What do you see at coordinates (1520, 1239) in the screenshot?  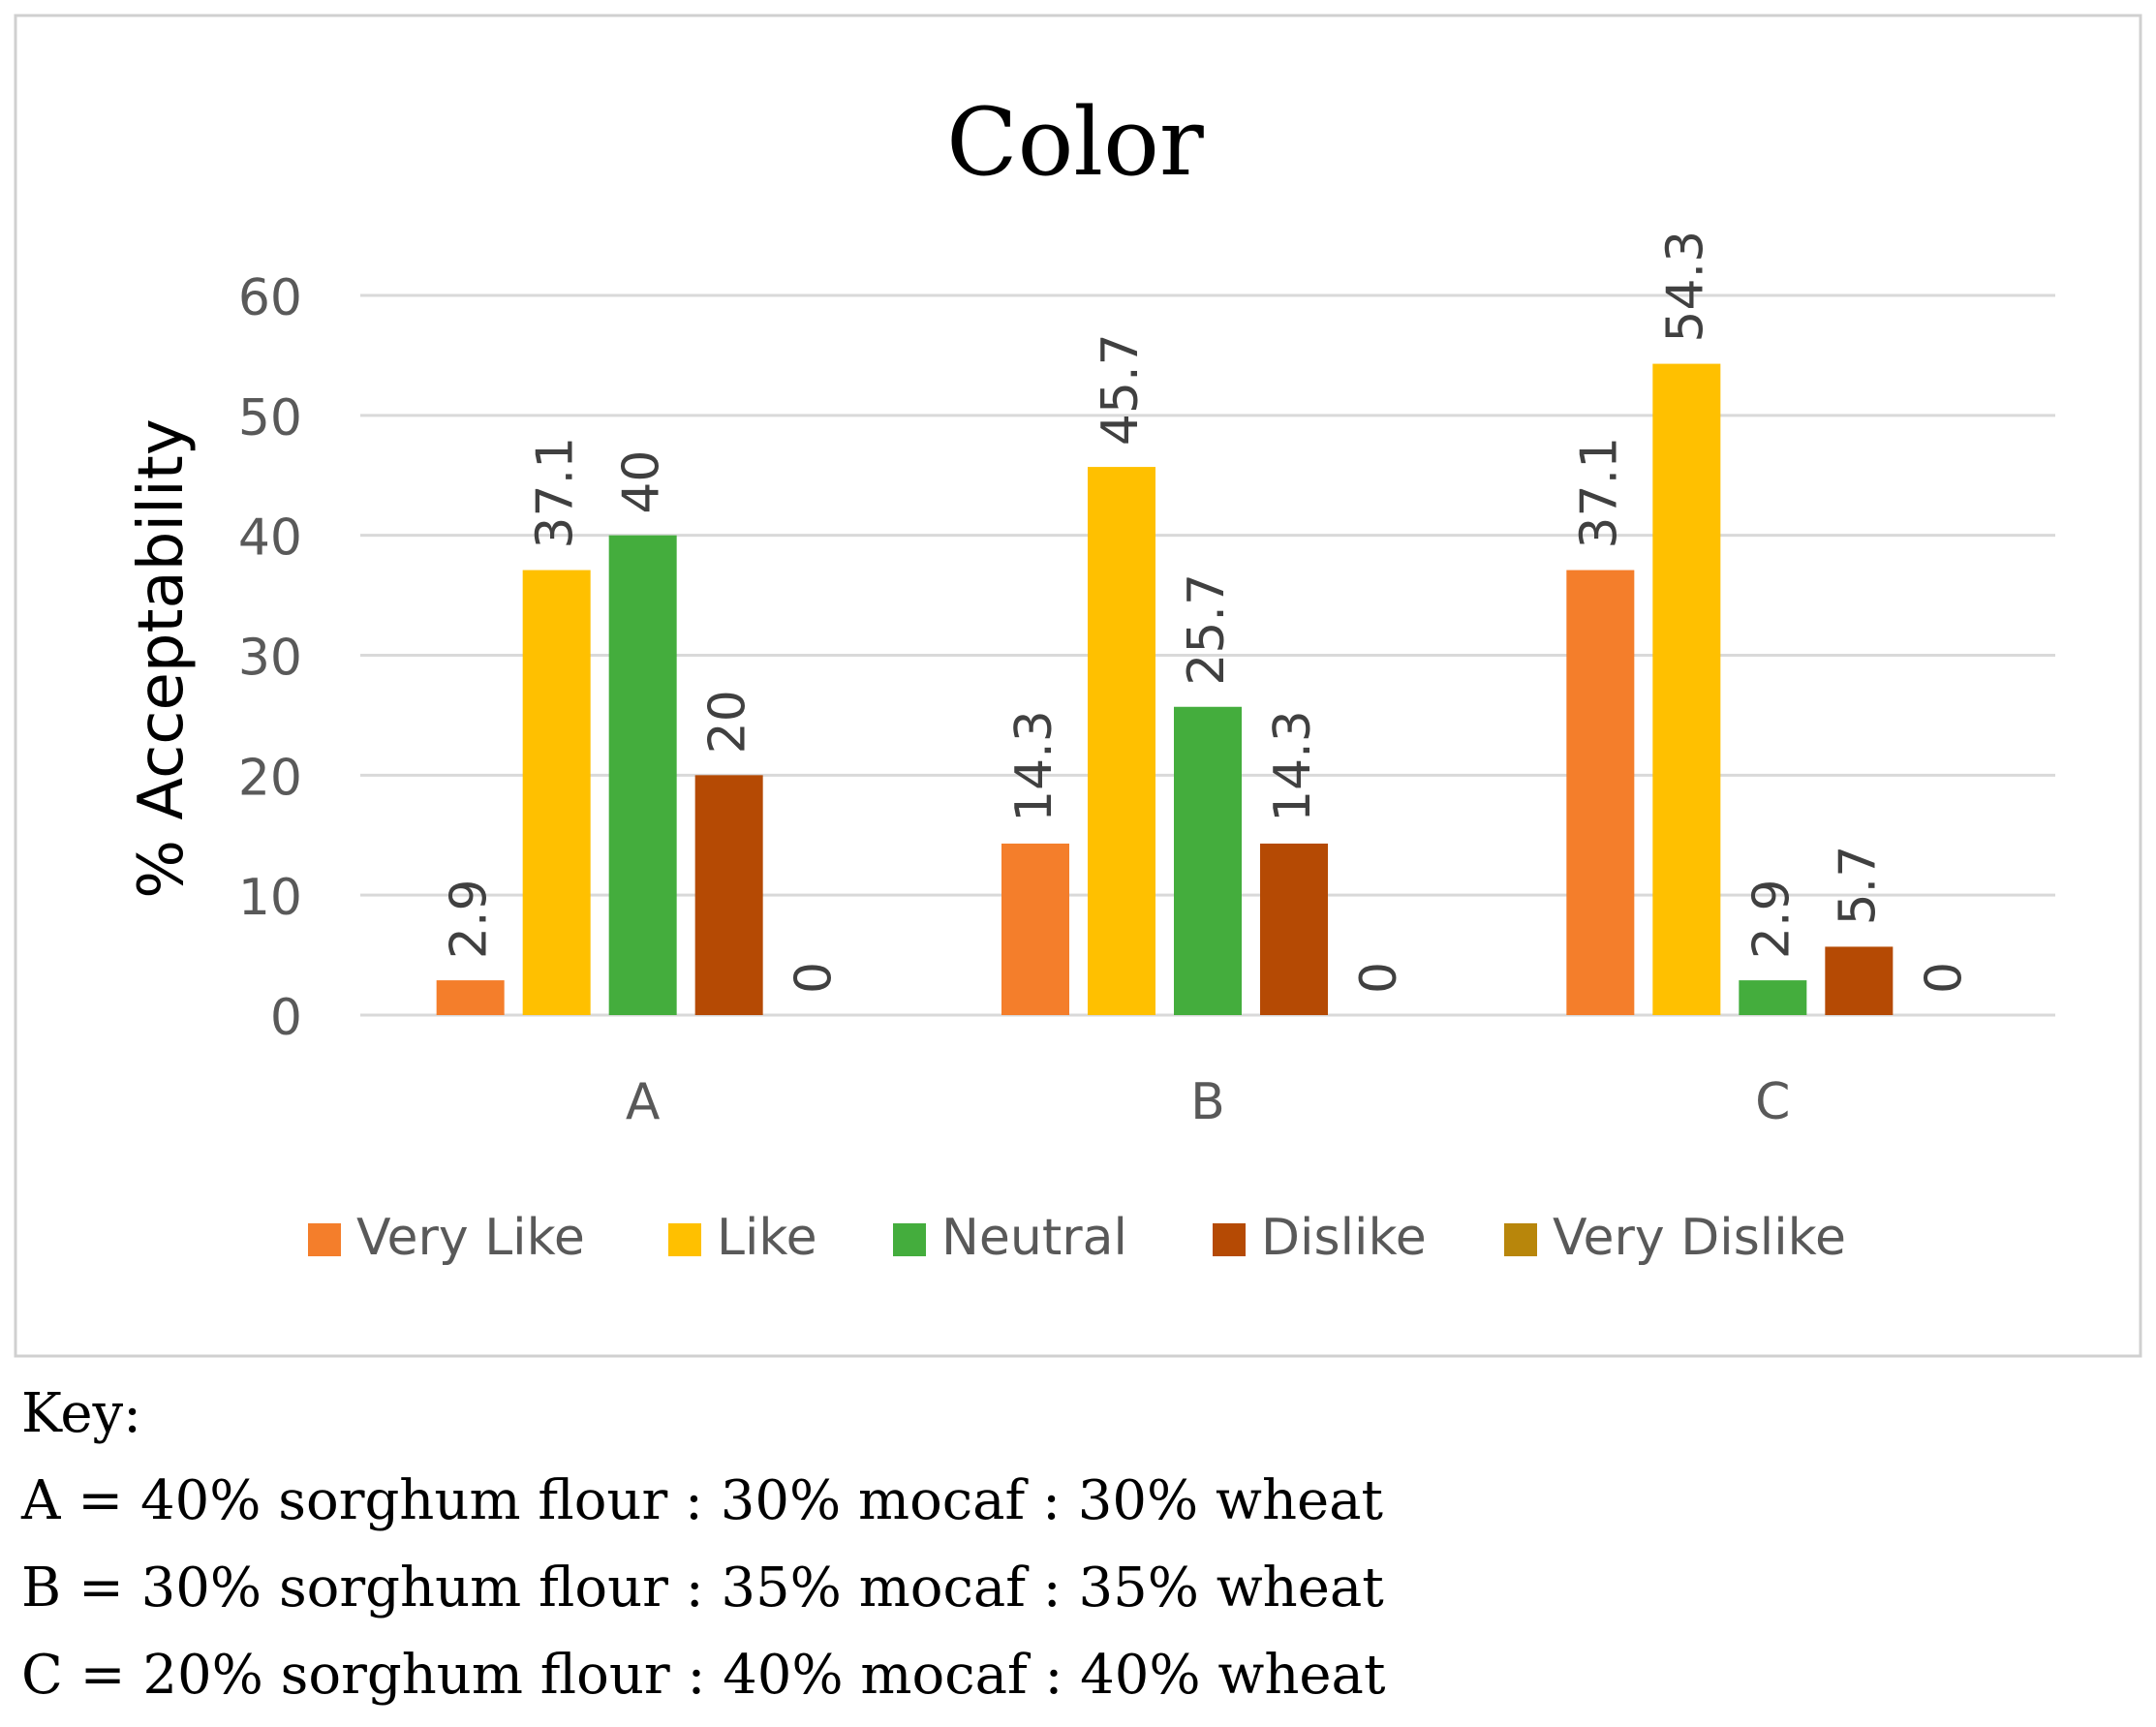 I see `legend-swatch-very-dislike` at bounding box center [1520, 1239].